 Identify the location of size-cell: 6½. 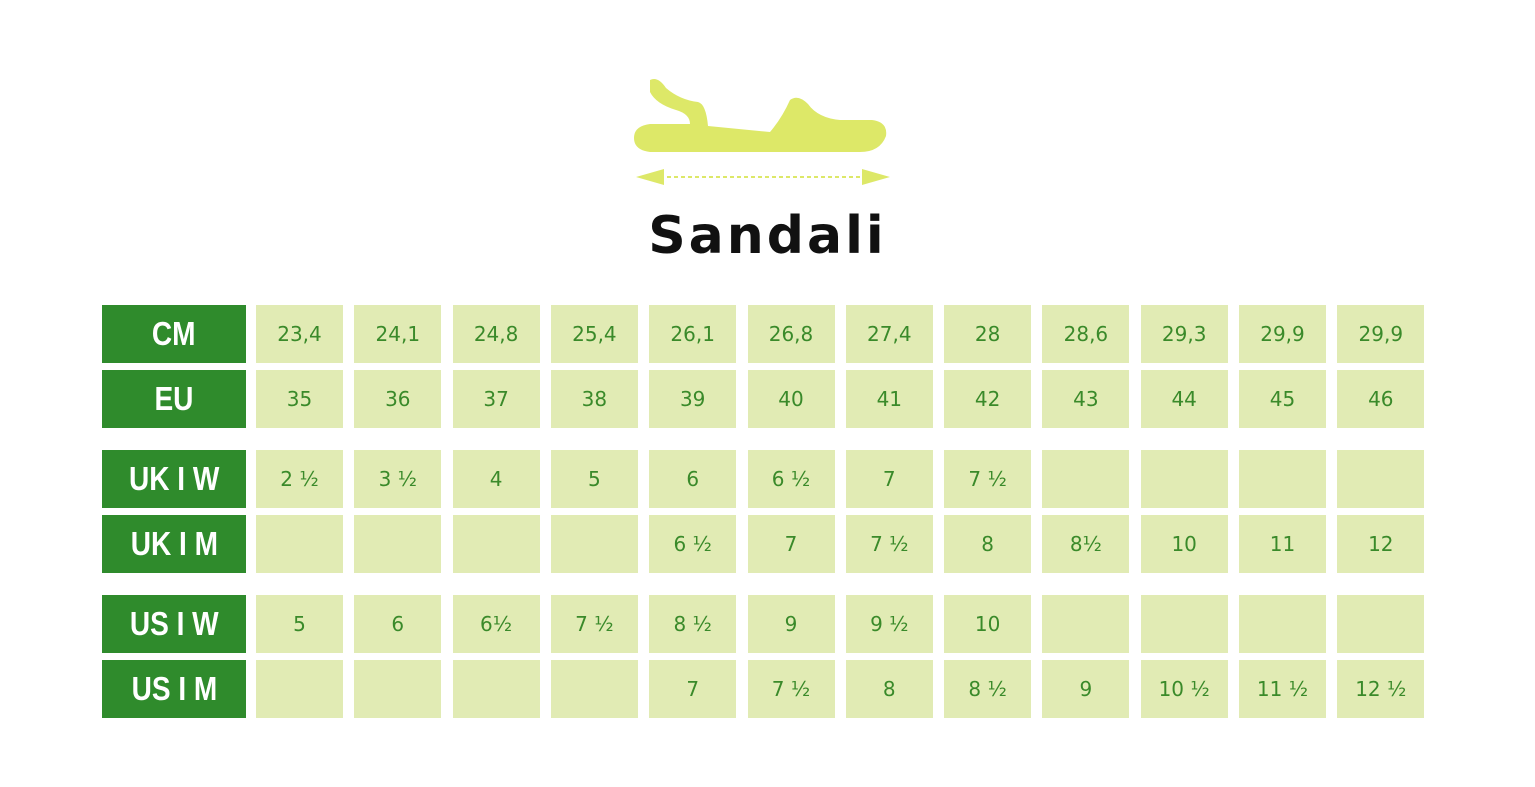
(496, 624).